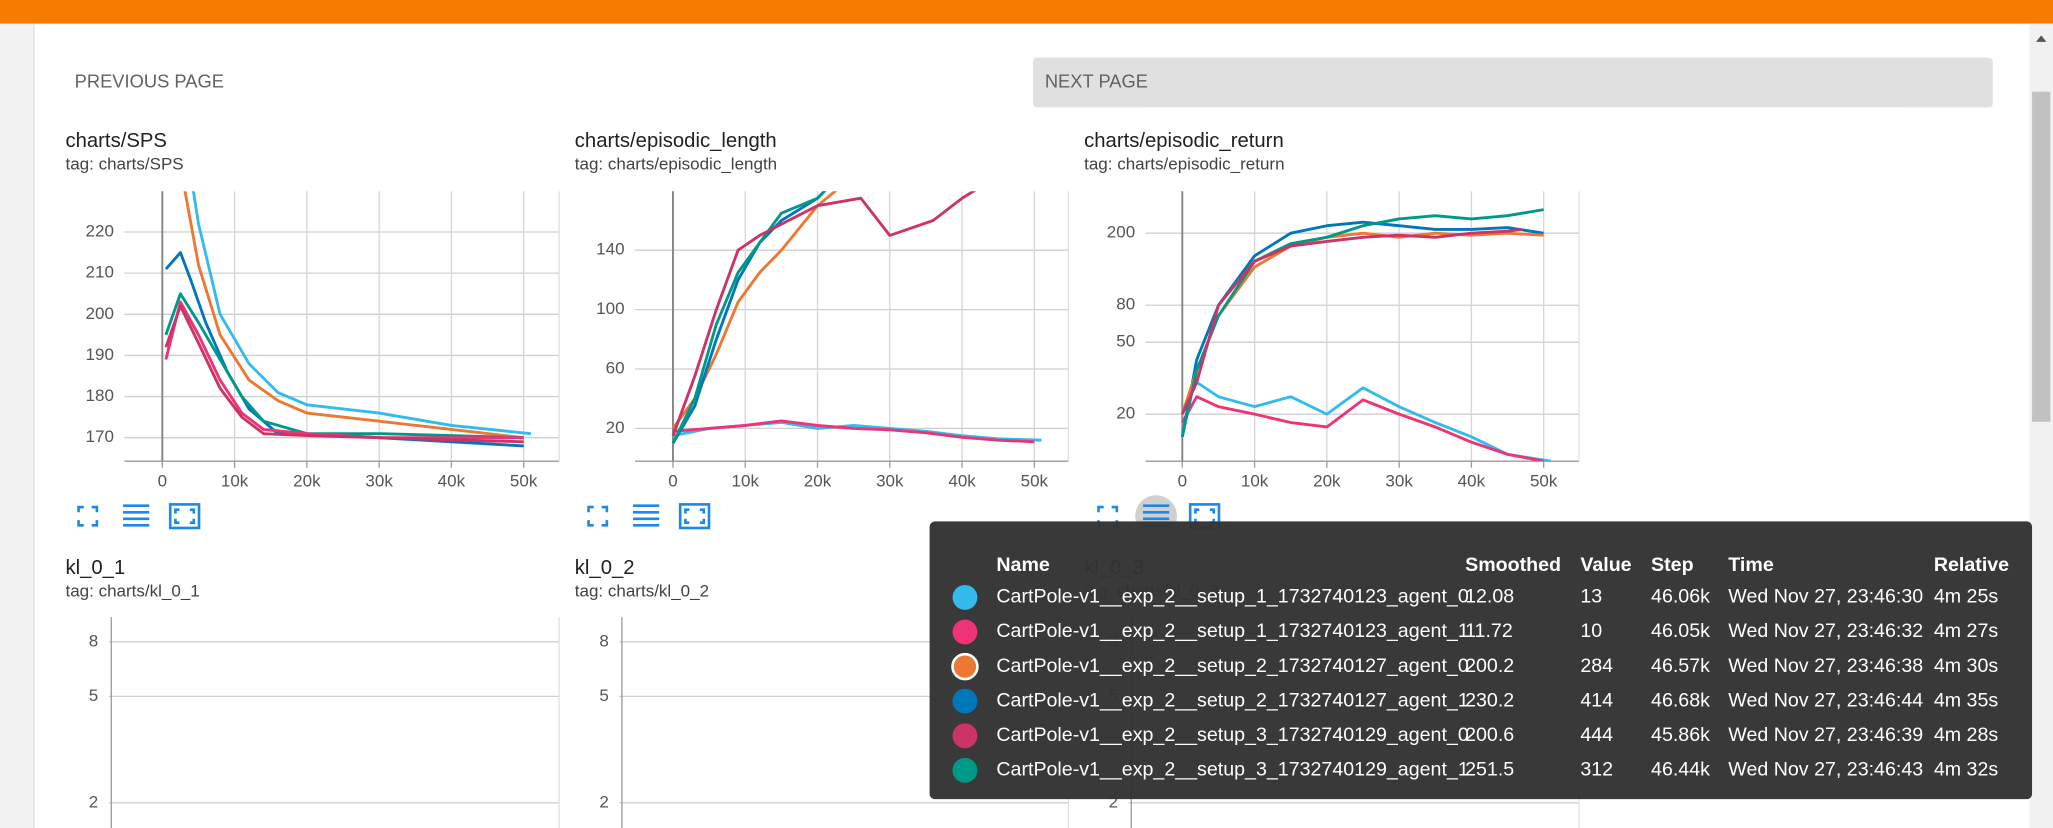 The image size is (2053, 828). Describe the element at coordinates (1825, 770) in the screenshot. I see `tooltip-cell: Wed Nov 27, 23:46:43` at that location.